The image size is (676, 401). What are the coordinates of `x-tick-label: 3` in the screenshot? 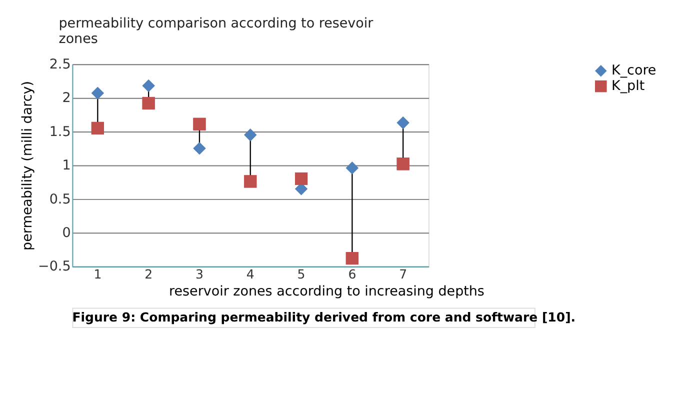 It's located at (199, 274).